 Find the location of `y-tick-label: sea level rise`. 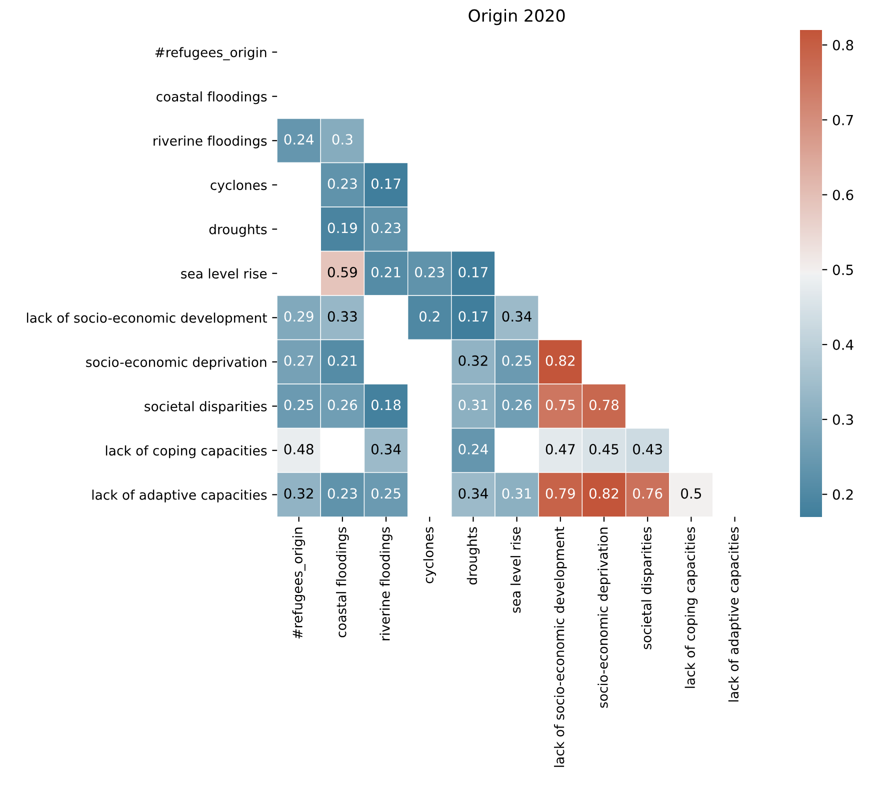

y-tick-label: sea level rise is located at coordinates (224, 273).